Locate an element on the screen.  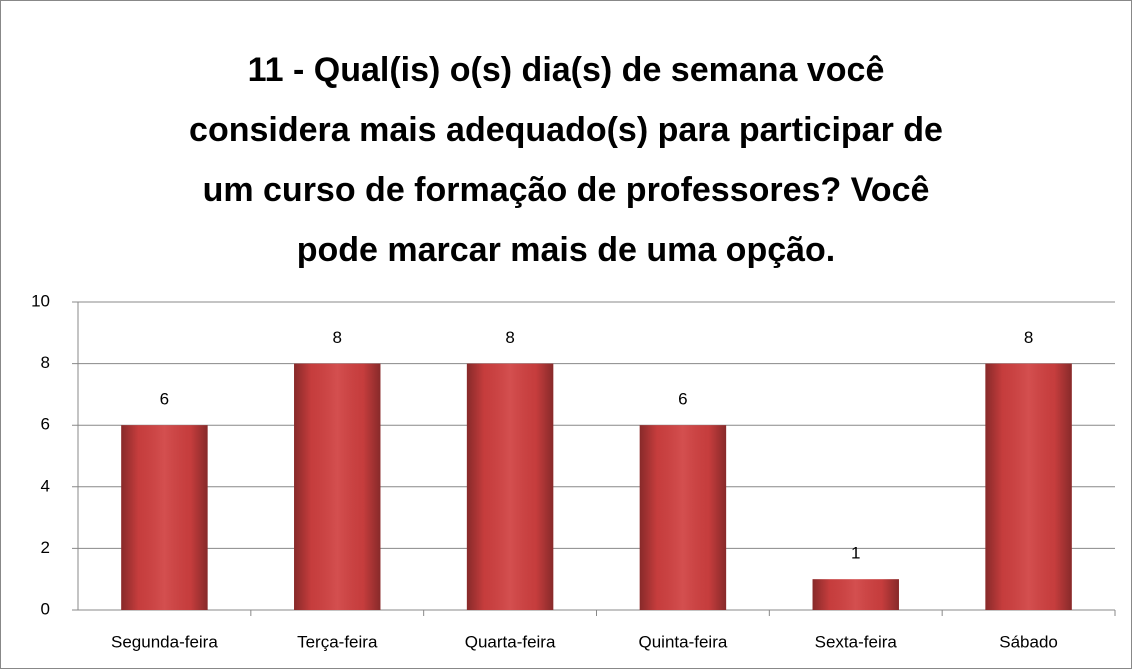
x-tick-label: Quarta-feira is located at coordinates (510, 641).